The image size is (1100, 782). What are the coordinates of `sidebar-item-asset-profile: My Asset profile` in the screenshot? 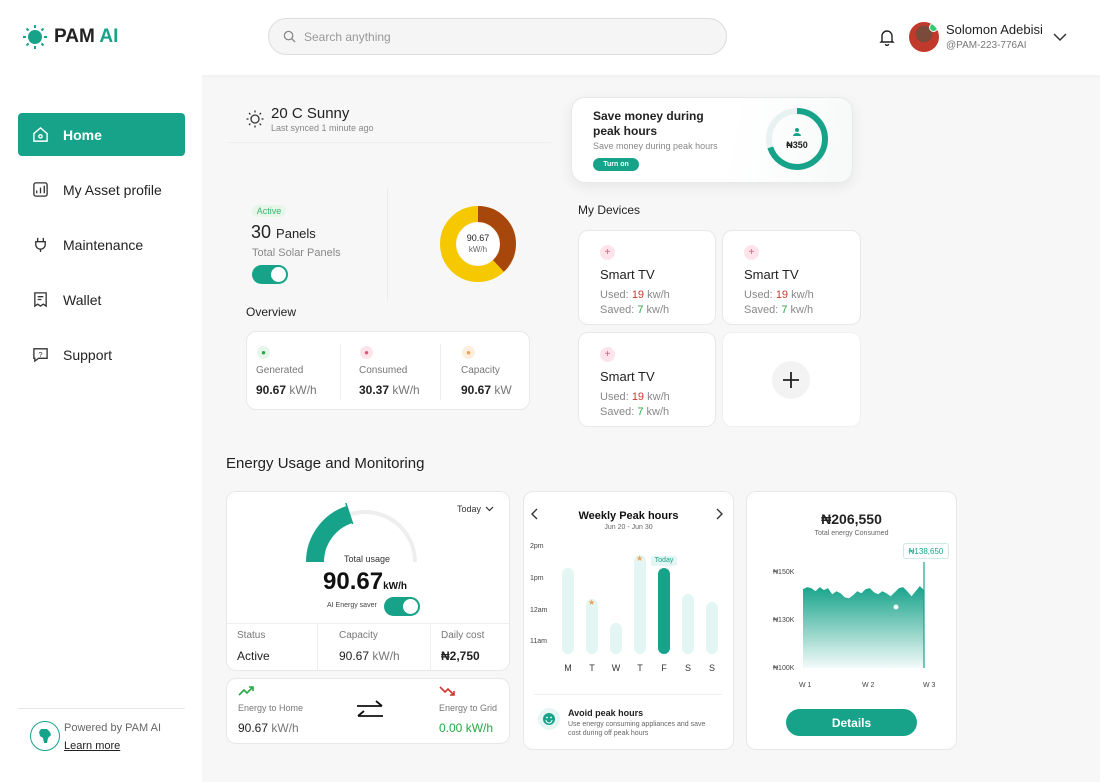 It's located at (101, 189).